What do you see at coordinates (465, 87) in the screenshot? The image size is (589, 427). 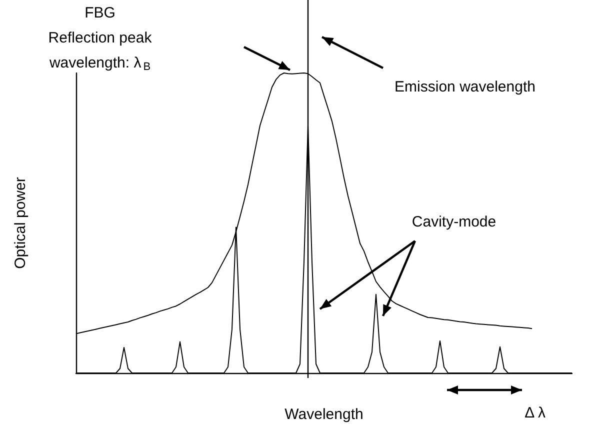 I see `annotation: Emission wavelength` at bounding box center [465, 87].